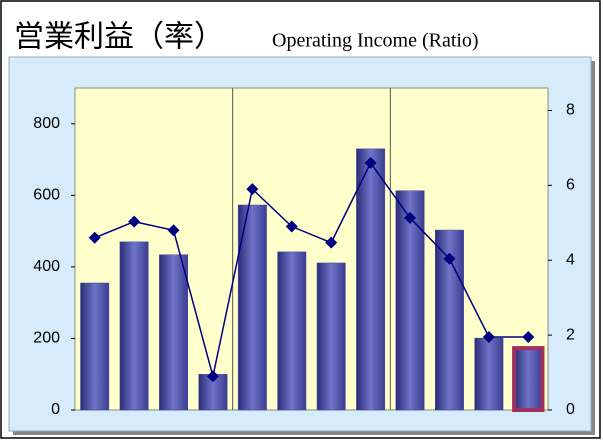 This screenshot has width=603, height=441. What do you see at coordinates (570, 409) in the screenshot?
I see `y2-tick-label: 0` at bounding box center [570, 409].